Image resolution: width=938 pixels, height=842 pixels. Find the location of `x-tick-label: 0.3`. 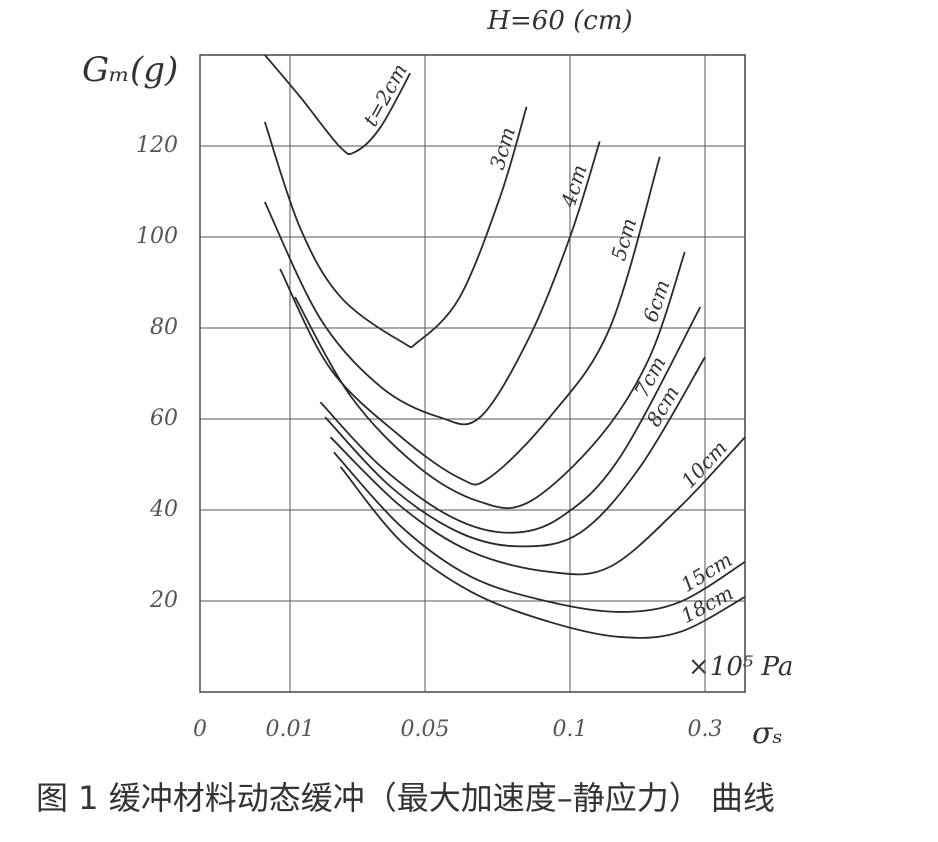

x-tick-label: 0.3 is located at coordinates (705, 729).